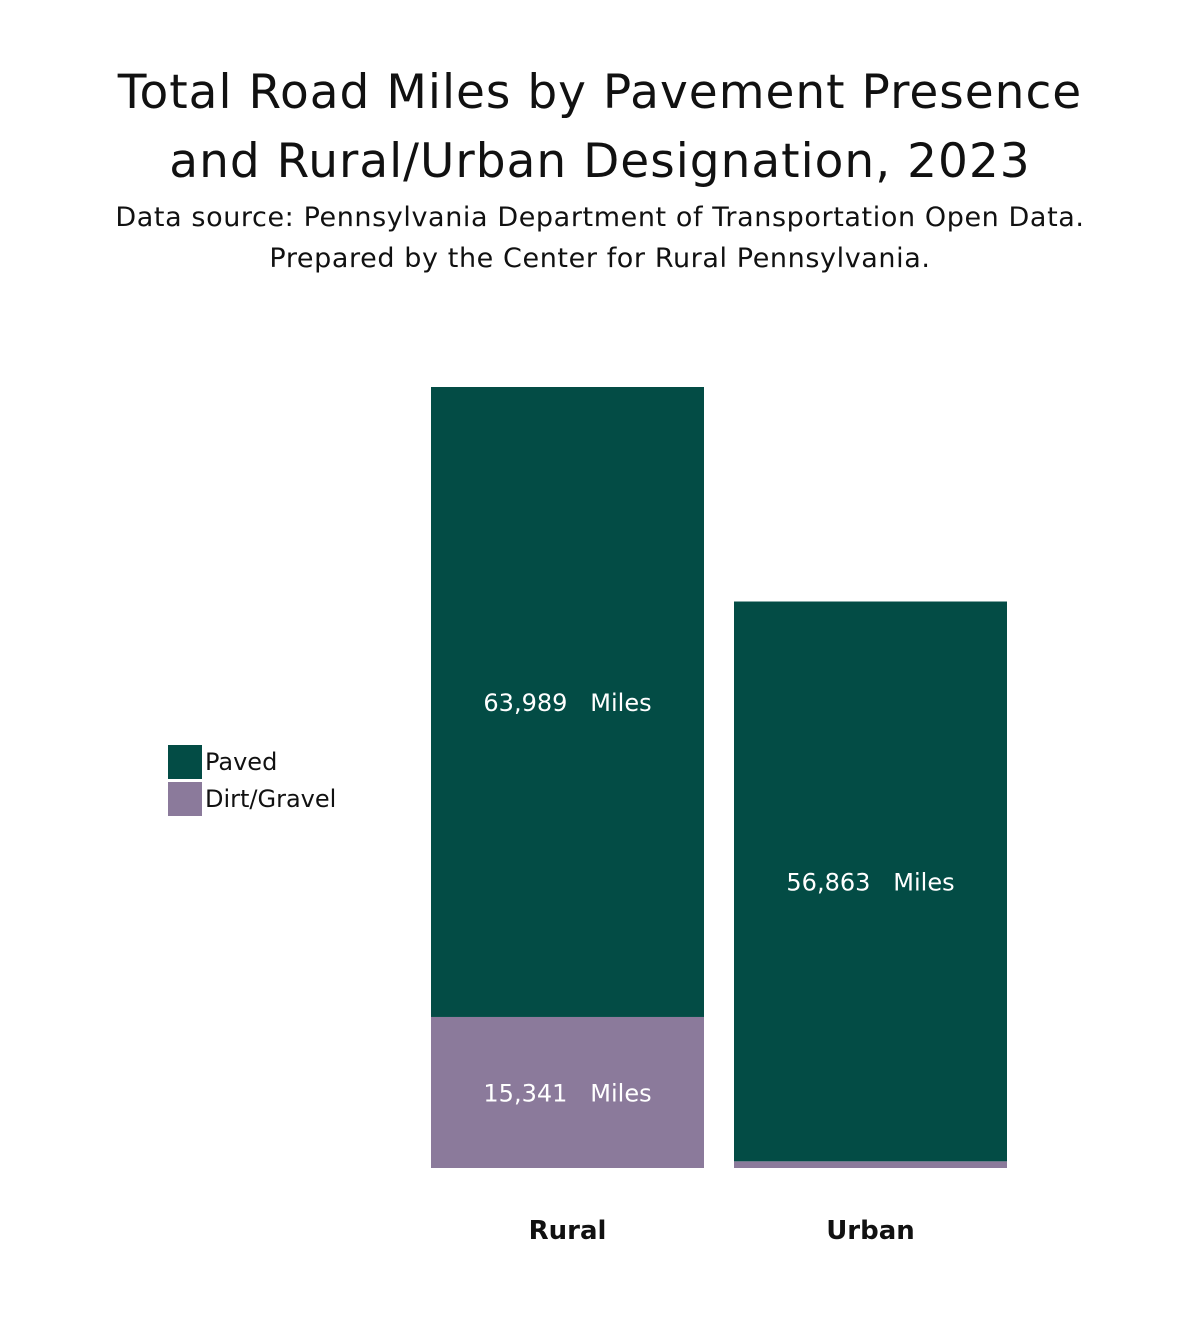  I want to click on x-tick-label-urban: Urban, so click(870, 1231).